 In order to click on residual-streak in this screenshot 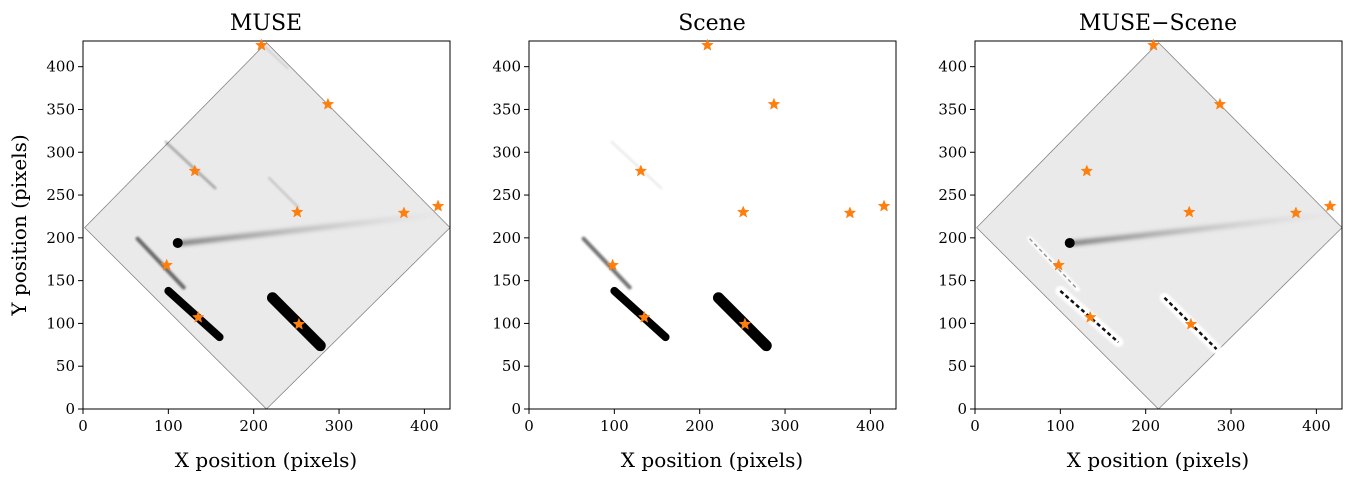, I will do `click(1053, 264)`.